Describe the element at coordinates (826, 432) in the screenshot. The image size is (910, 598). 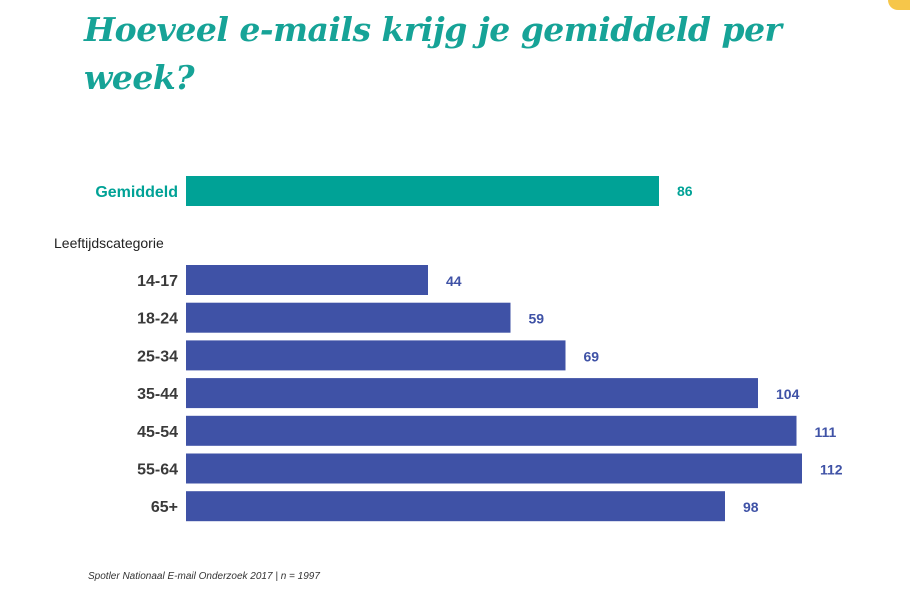
I see `value-label-45-54: 111` at that location.